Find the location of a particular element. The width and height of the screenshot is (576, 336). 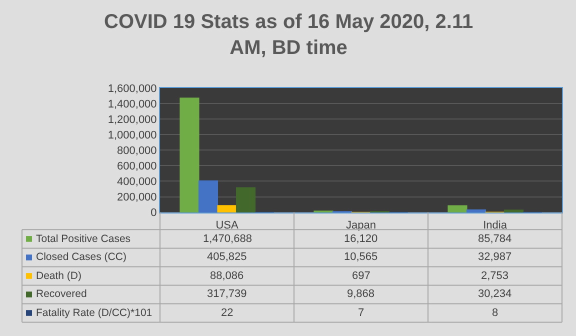

y-tick-label: 800,000 is located at coordinates (137, 150).